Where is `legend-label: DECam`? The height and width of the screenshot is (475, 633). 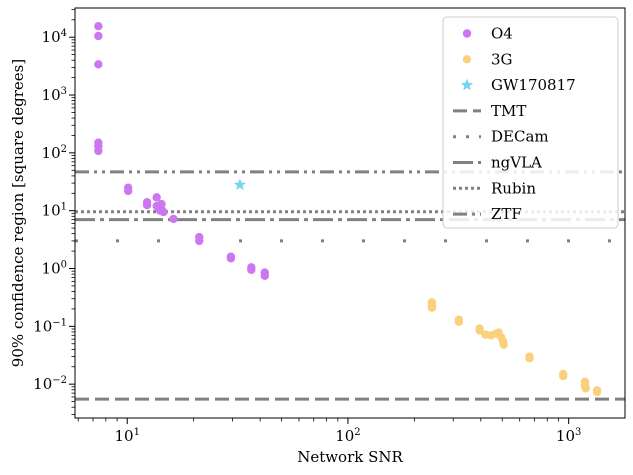 legend-label: DECam is located at coordinates (520, 137).